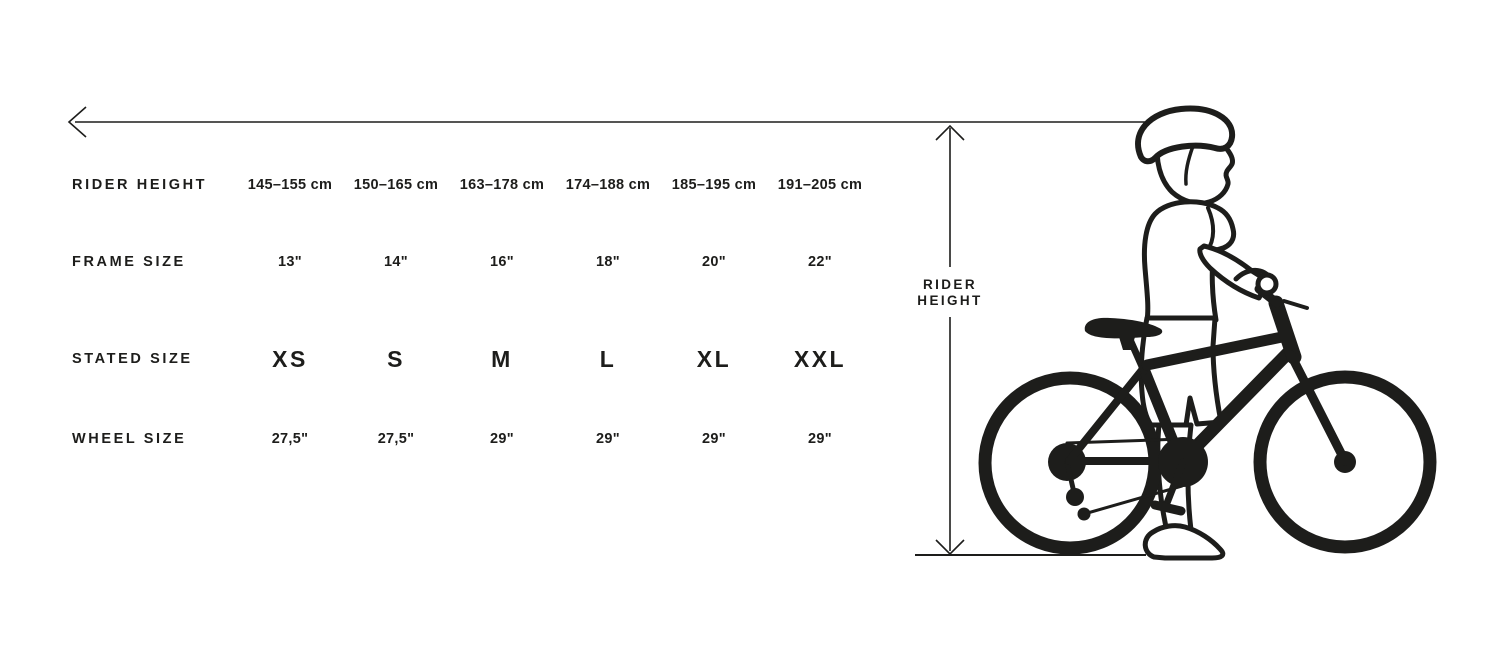  Describe the element at coordinates (1267, 284) in the screenshot. I see `rider-hand` at that location.